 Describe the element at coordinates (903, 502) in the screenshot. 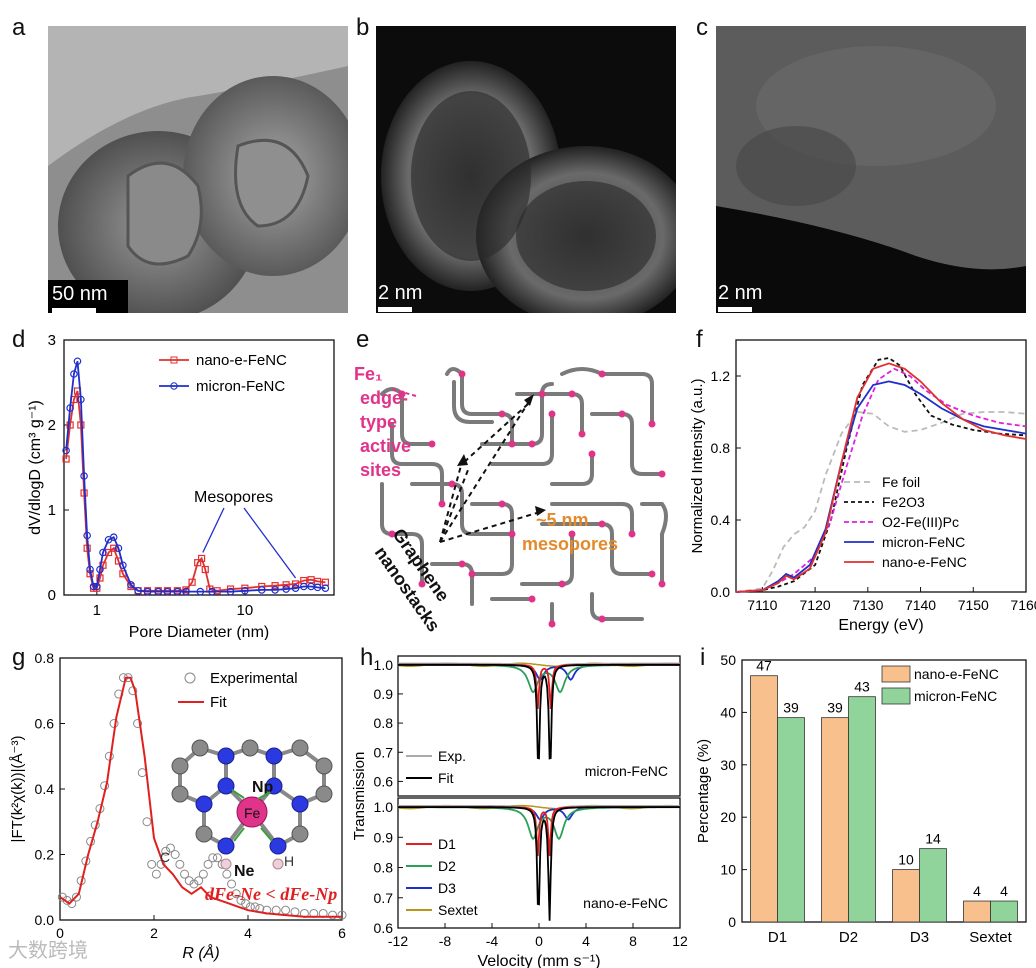

I see `legend-label-f: Fe2O3` at that location.